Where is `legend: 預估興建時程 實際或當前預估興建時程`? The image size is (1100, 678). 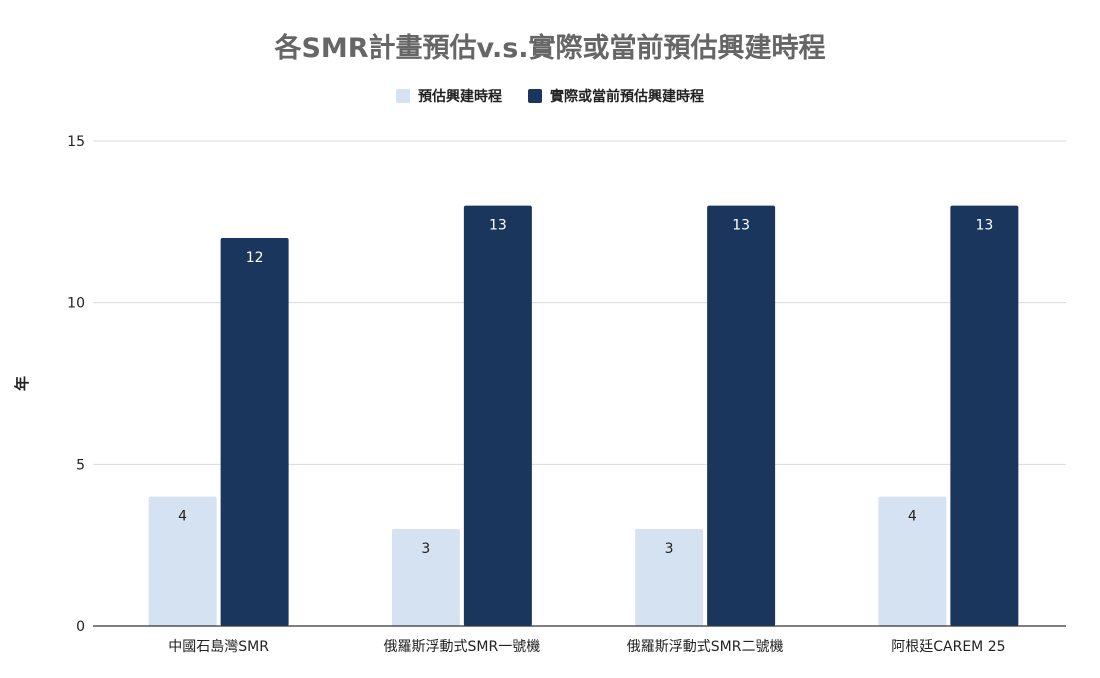
legend: 預估興建時程 實際或當前預估興建時程 is located at coordinates (550, 96).